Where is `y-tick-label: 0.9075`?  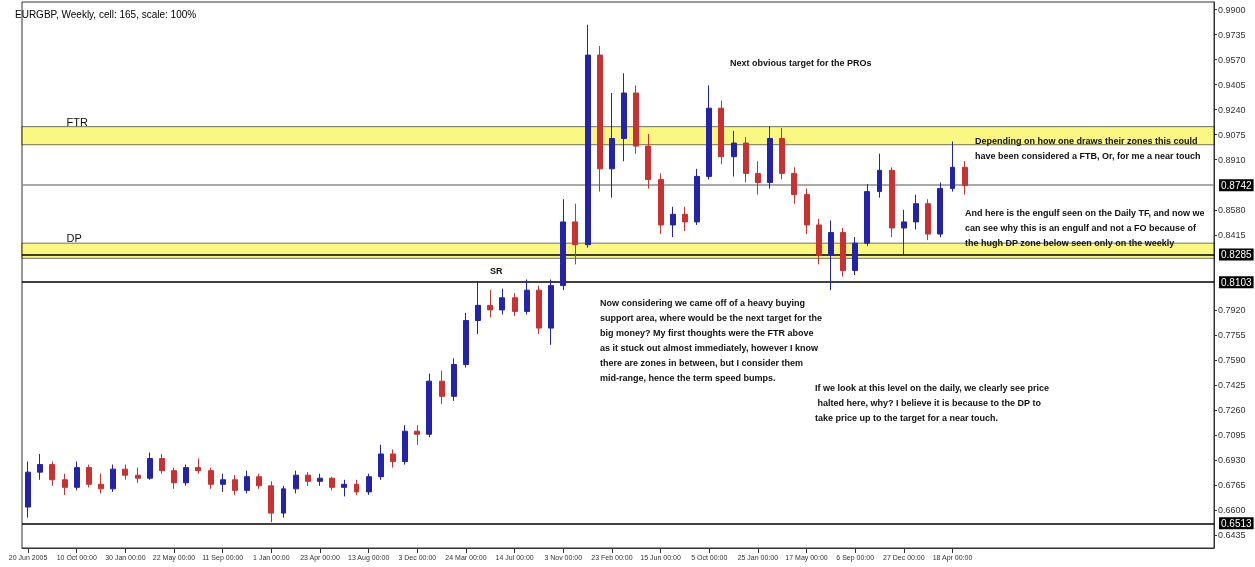 y-tick-label: 0.9075 is located at coordinates (1232, 134).